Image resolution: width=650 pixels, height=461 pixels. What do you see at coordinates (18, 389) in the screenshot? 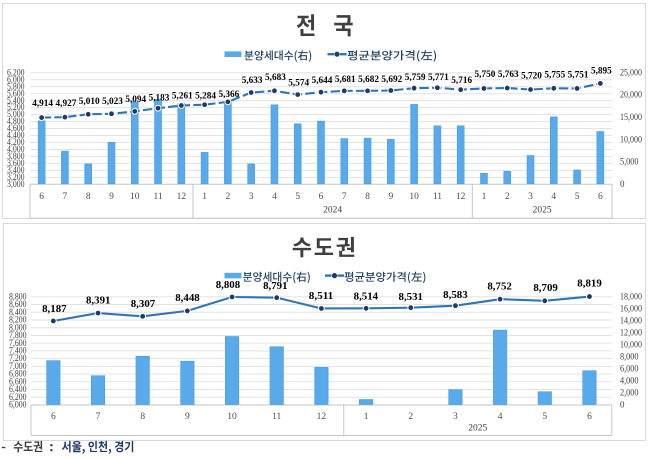
I see `svg-text: 6,400` at bounding box center [18, 389].